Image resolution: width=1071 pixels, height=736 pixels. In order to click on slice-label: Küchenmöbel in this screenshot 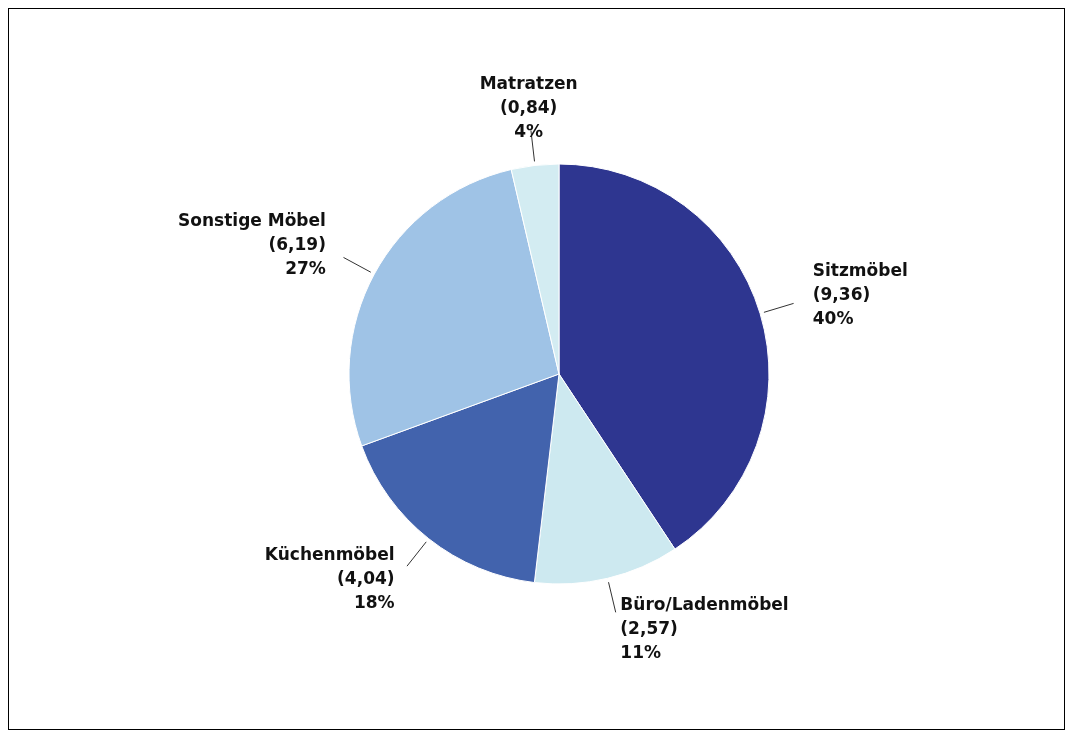, I will do `click(329, 553)`.